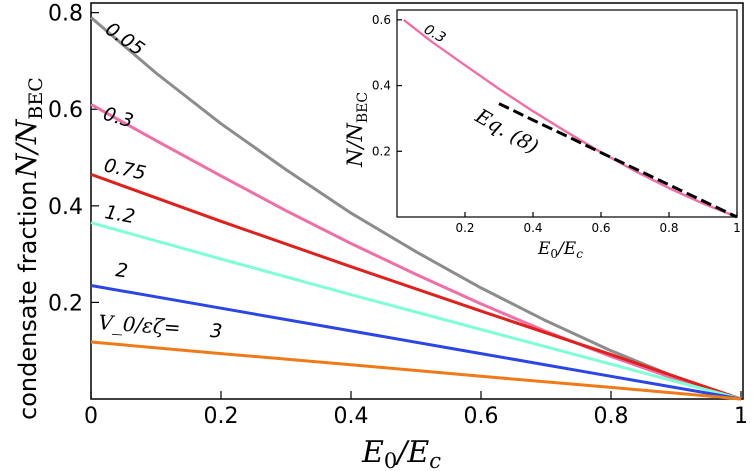 The height and width of the screenshot is (471, 756). What do you see at coordinates (121, 270) in the screenshot?
I see `curve-label-2: 2` at bounding box center [121, 270].